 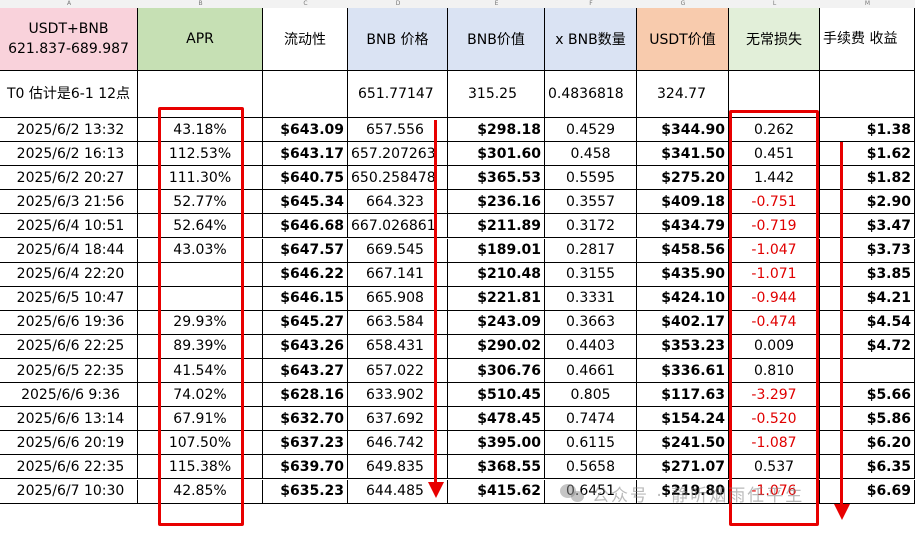 What do you see at coordinates (69, 250) in the screenshot?
I see `cell-date: 2025/6/4 18:44` at bounding box center [69, 250].